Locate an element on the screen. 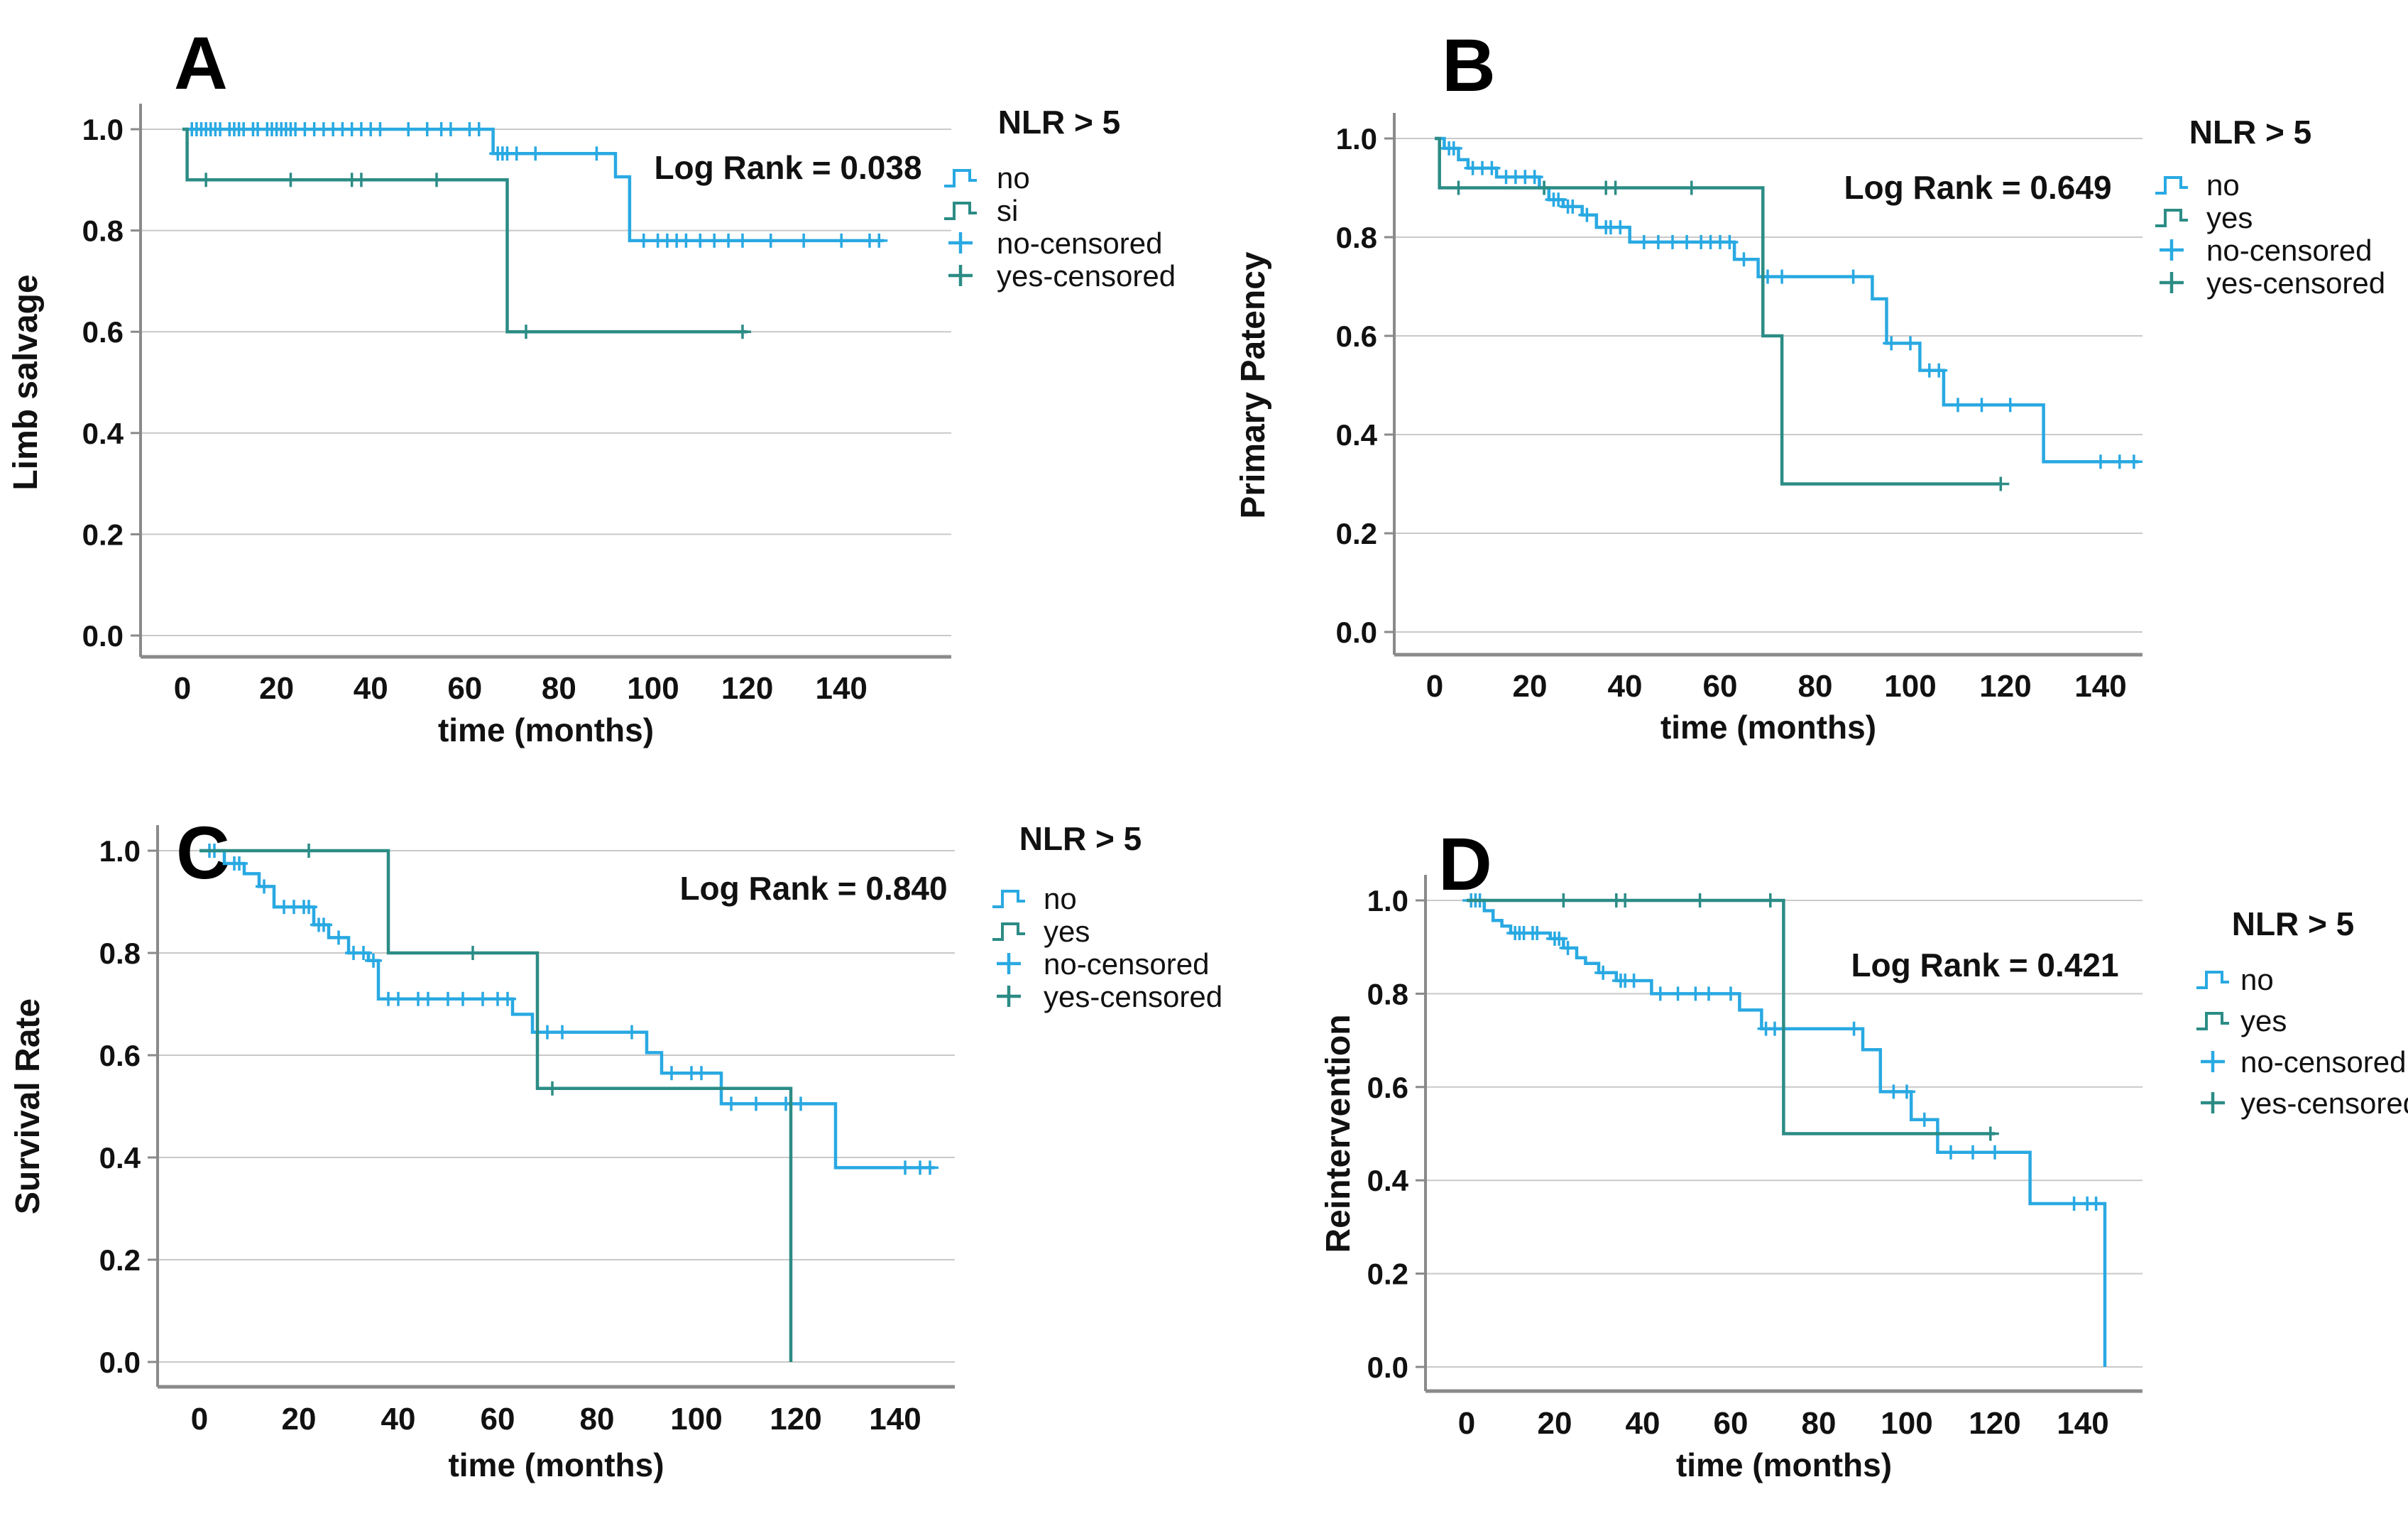 The width and height of the screenshot is (2408, 1526). log-rank-label: Log Rank = 0.649 is located at coordinates (1977, 188).